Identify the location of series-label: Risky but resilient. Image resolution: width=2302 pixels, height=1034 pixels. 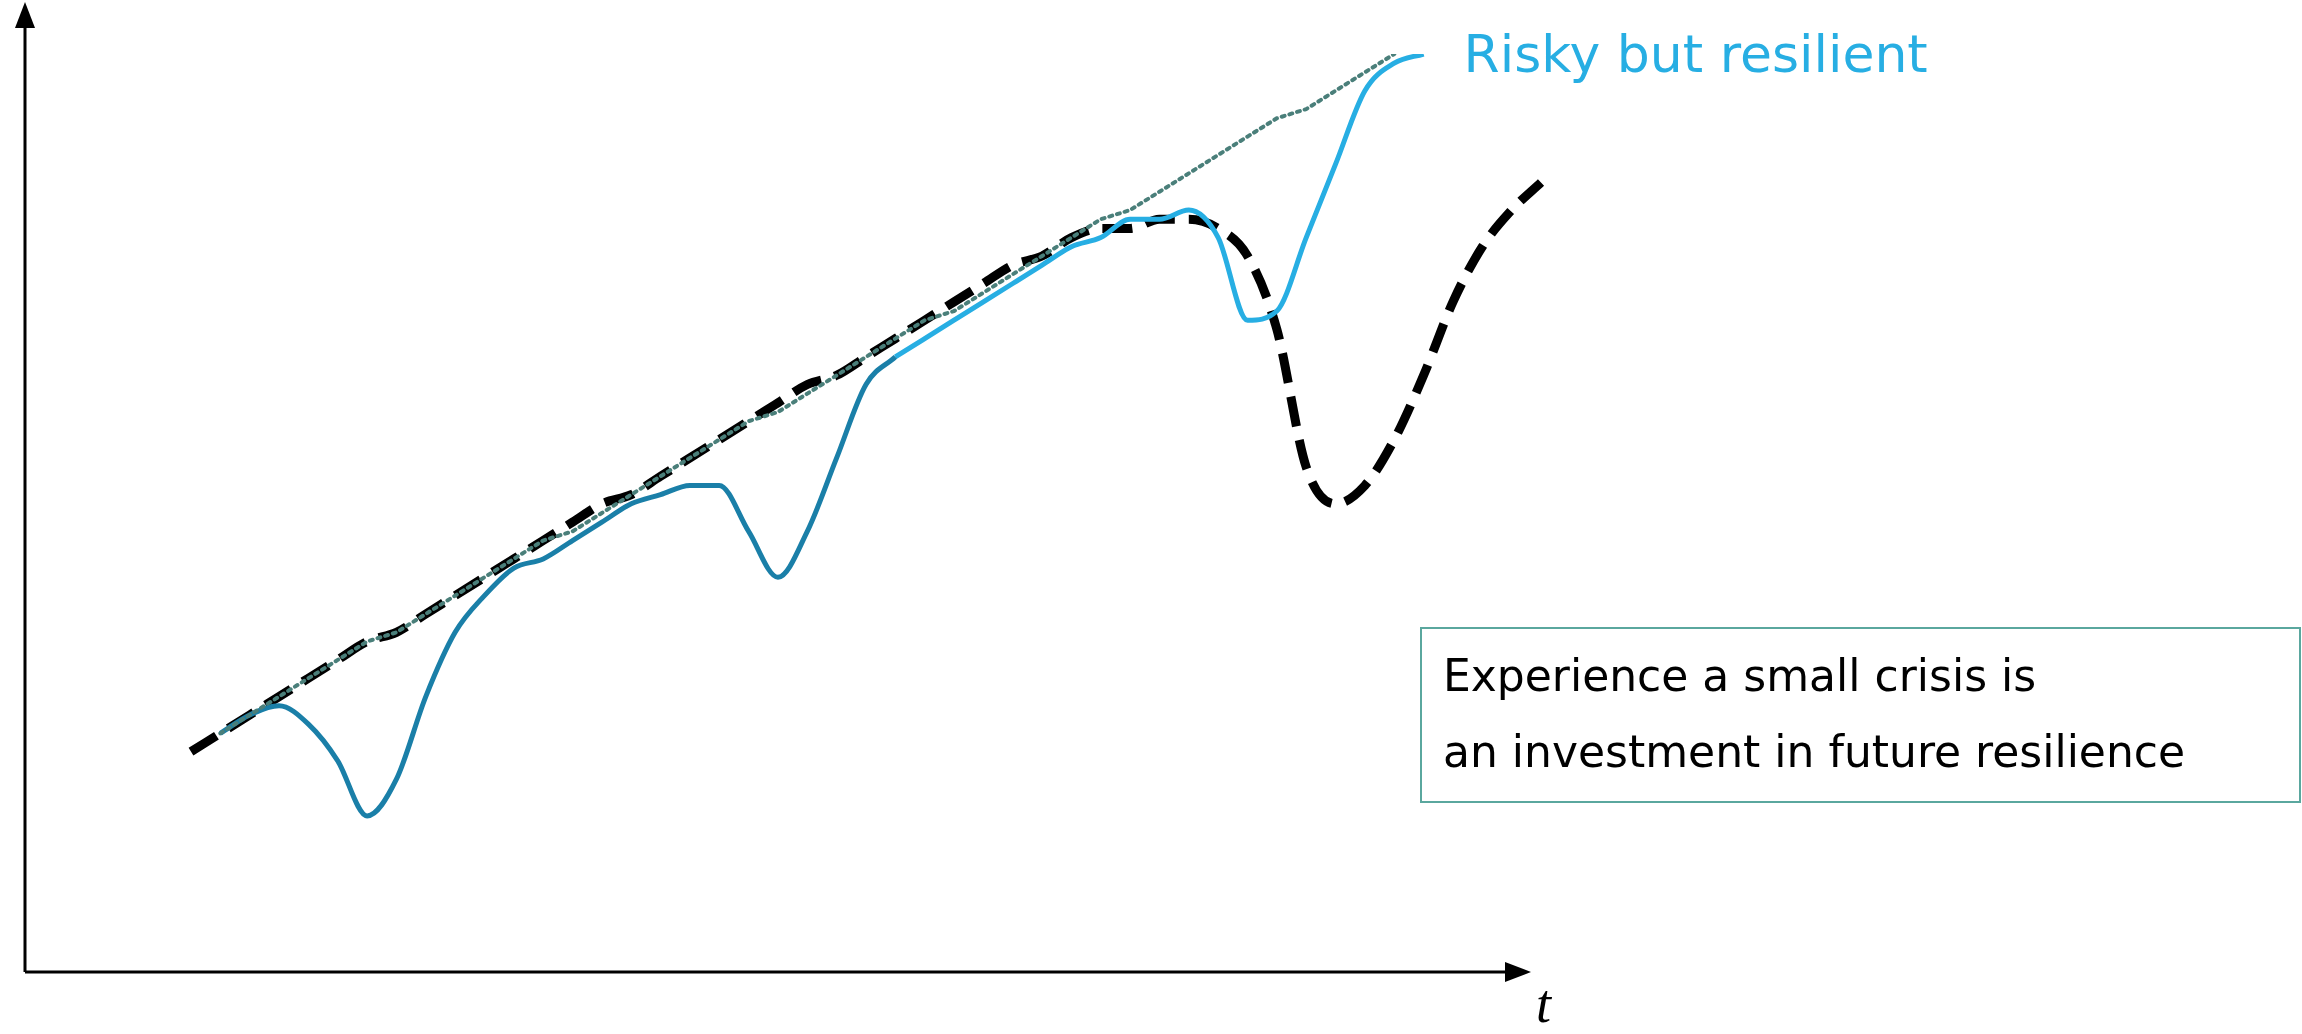
(1695, 53).